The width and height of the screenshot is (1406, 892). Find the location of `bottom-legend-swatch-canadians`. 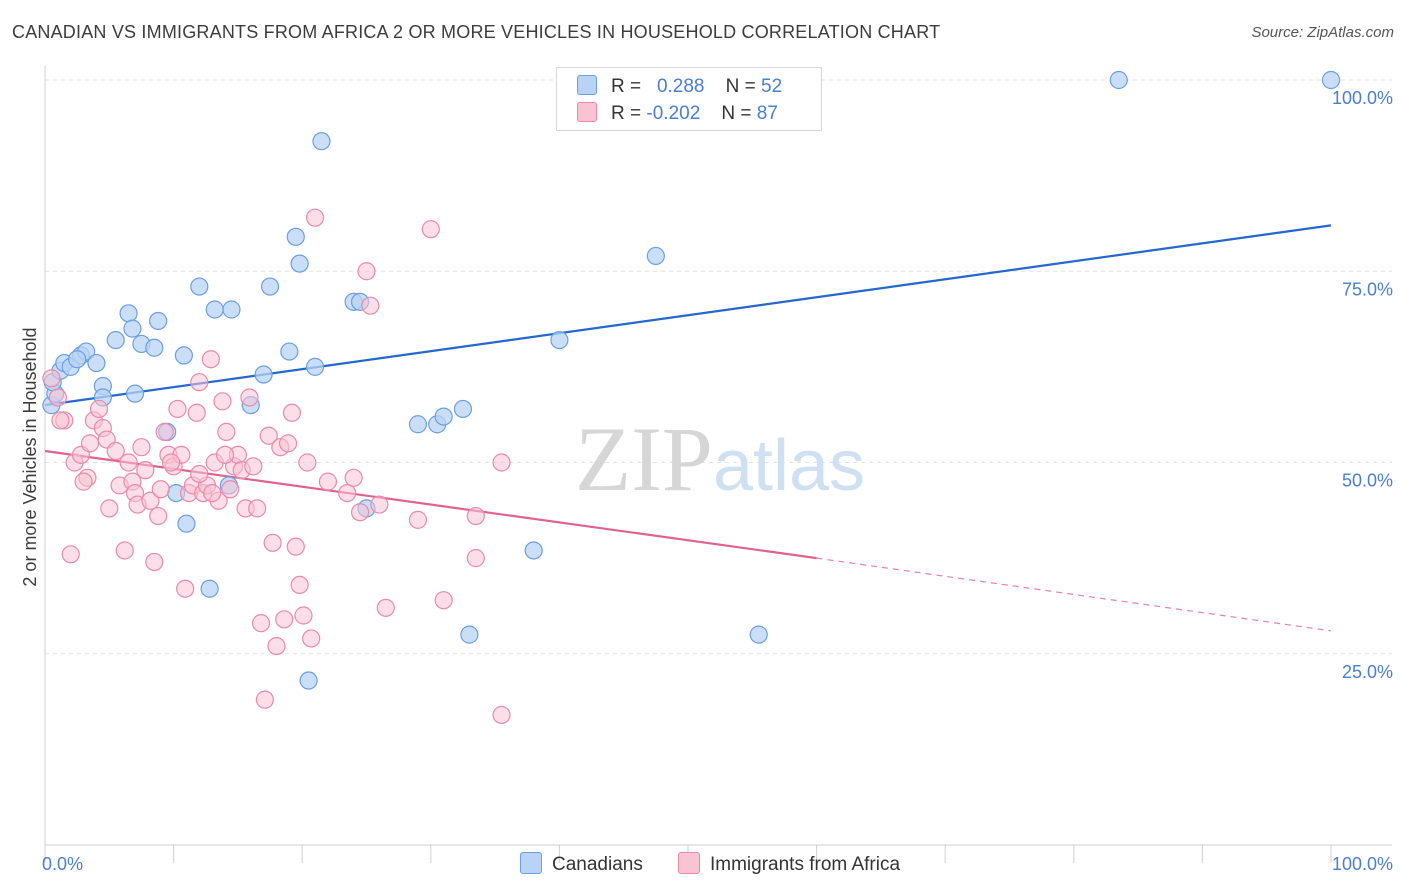

bottom-legend-swatch-canadians is located at coordinates (531, 863).